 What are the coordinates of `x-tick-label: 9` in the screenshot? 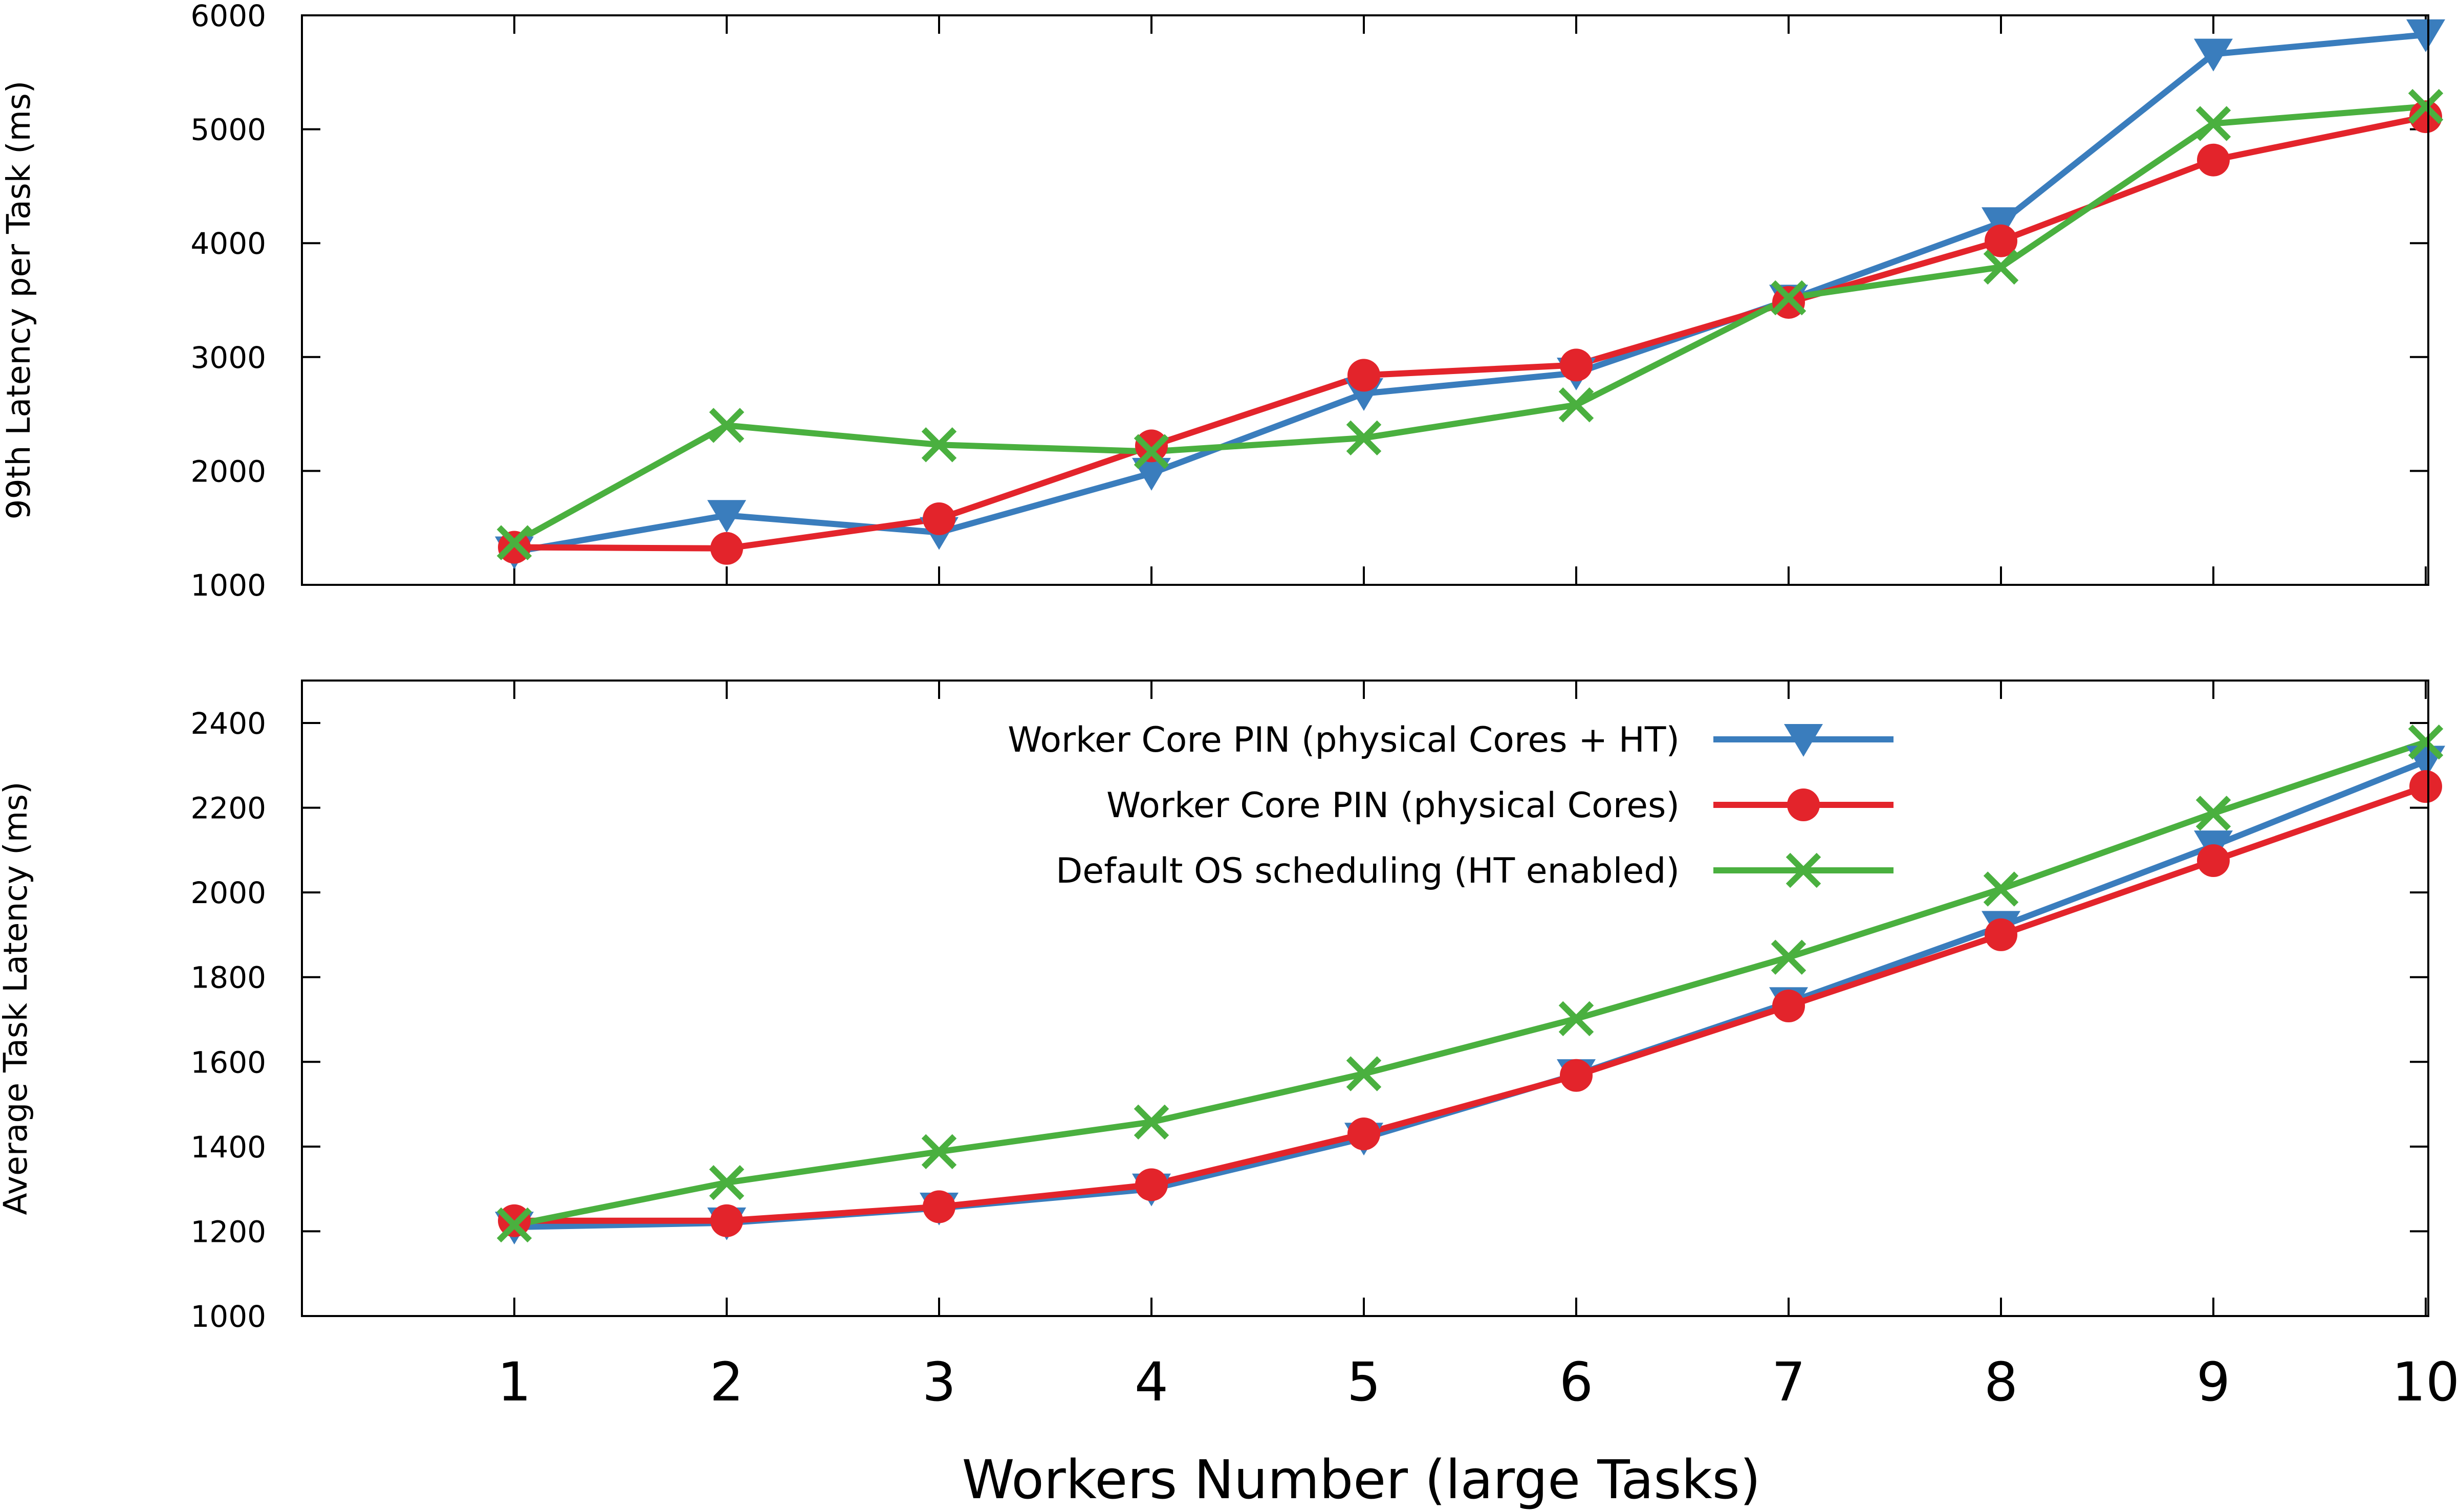 It's located at (2213, 1382).